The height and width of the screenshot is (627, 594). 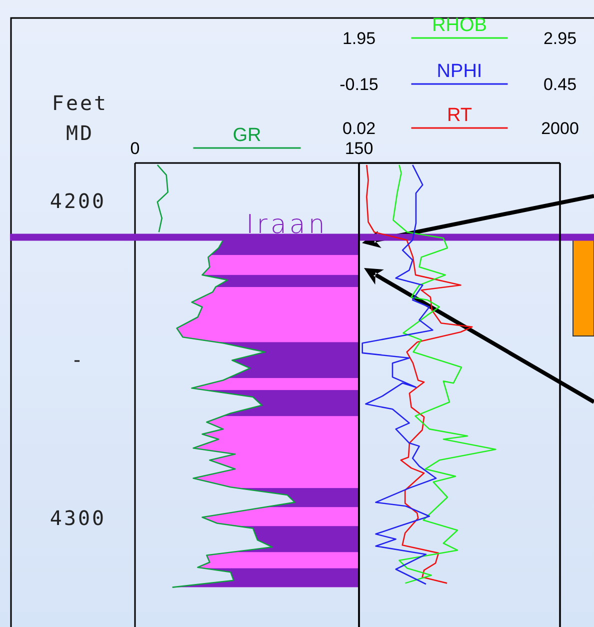 I want to click on x-tick-label: 0.02, so click(x=359, y=128).